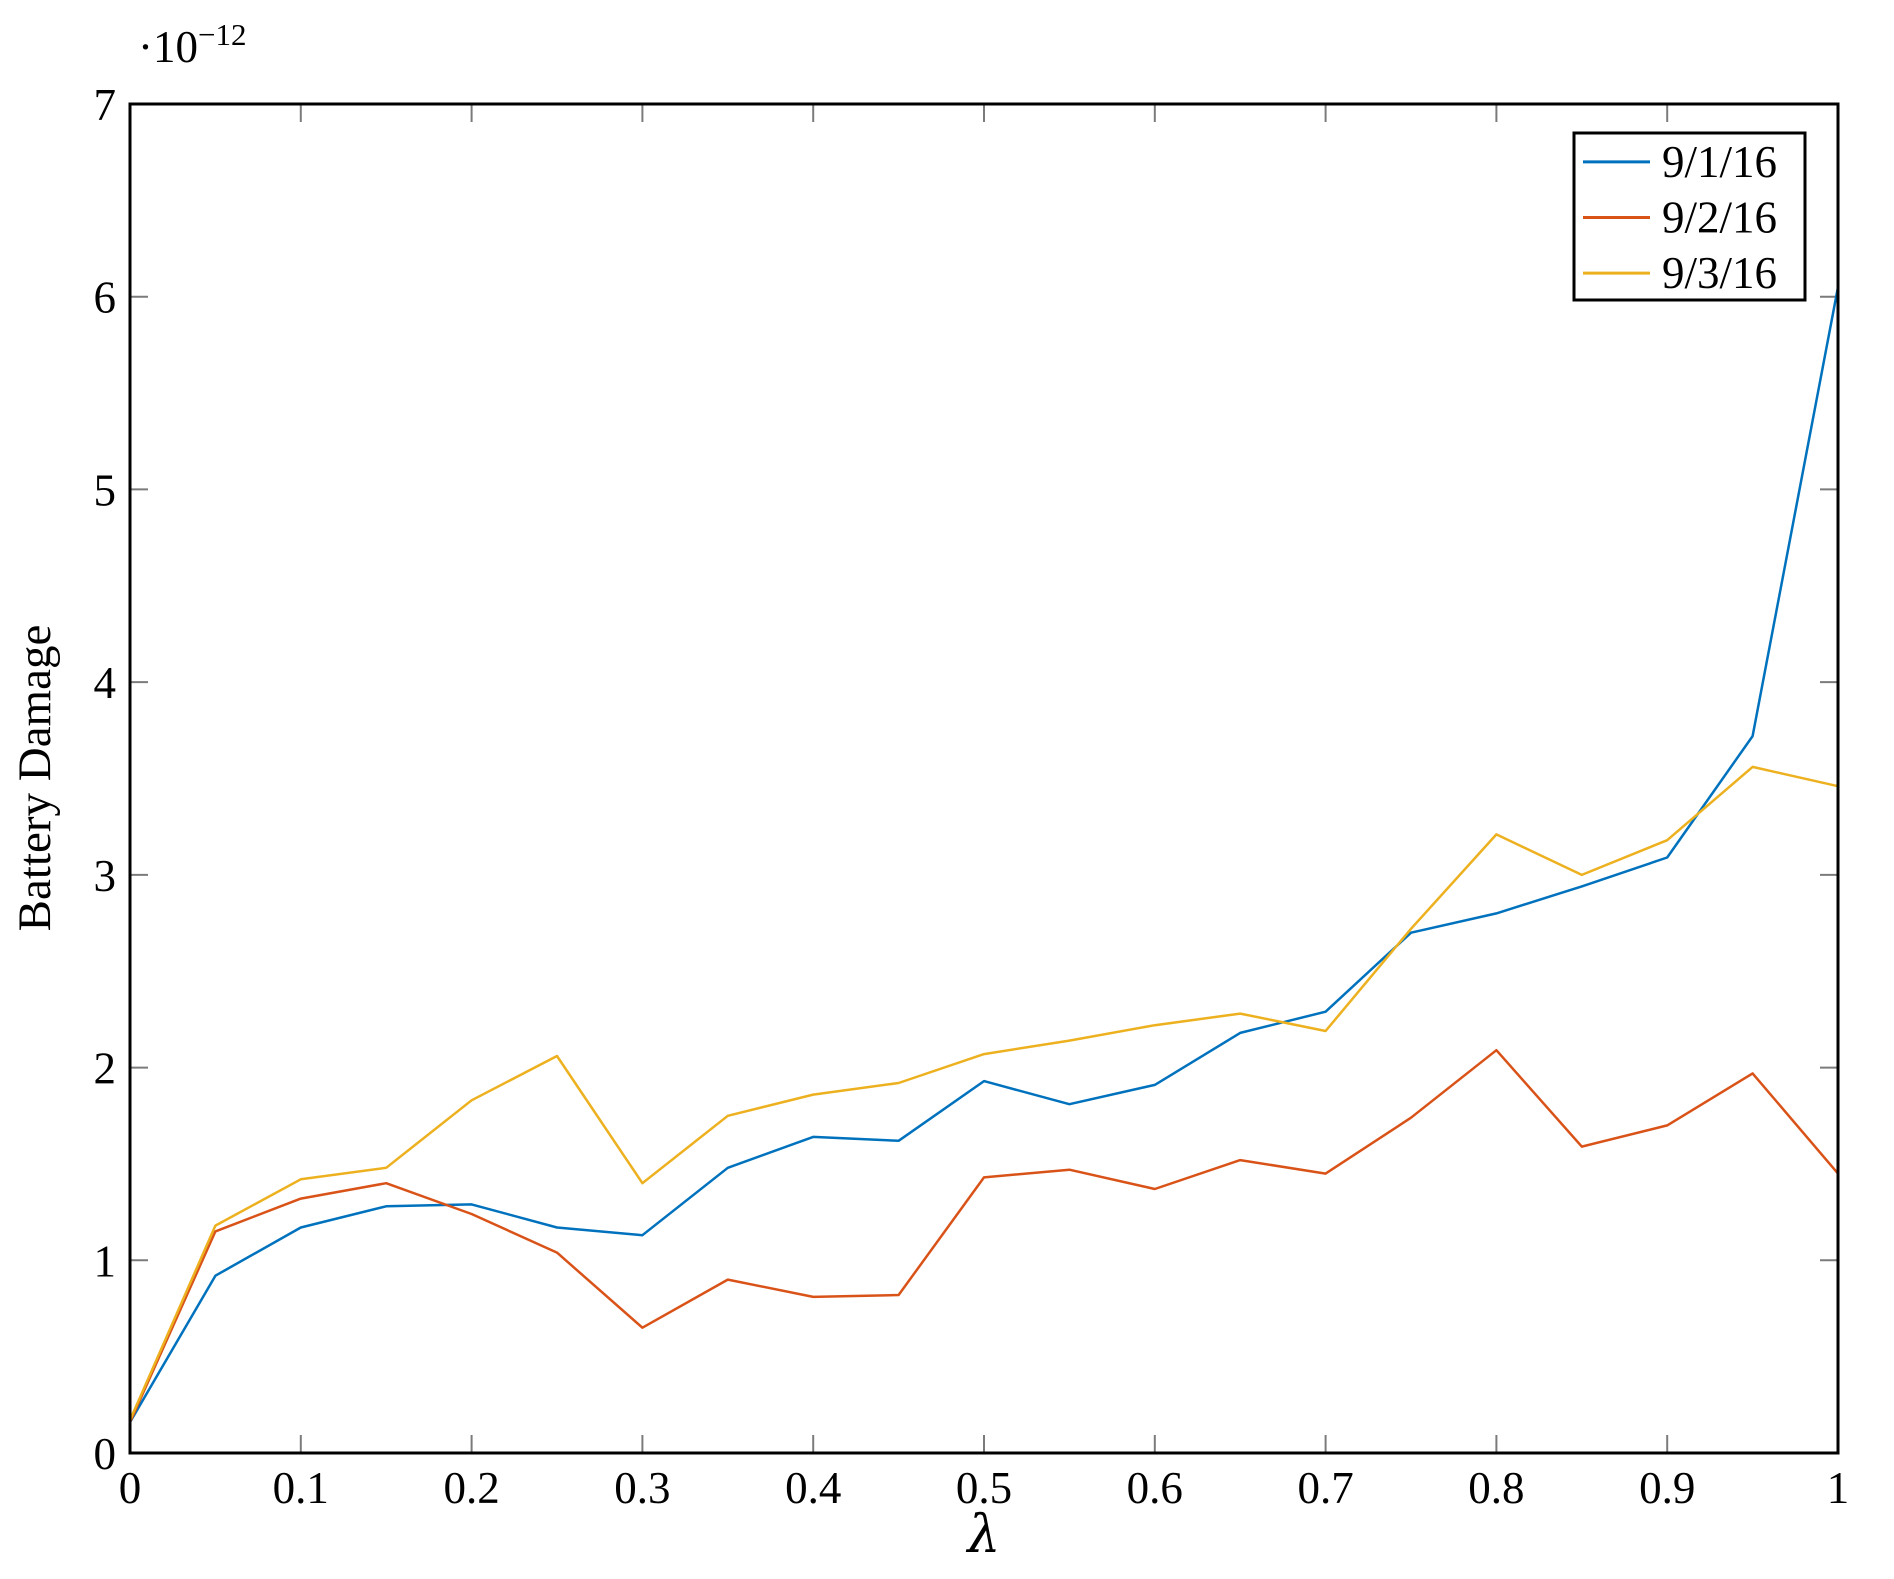 Image resolution: width=1894 pixels, height=1579 pixels. I want to click on legend-label: 9/1/16, so click(1719, 162).